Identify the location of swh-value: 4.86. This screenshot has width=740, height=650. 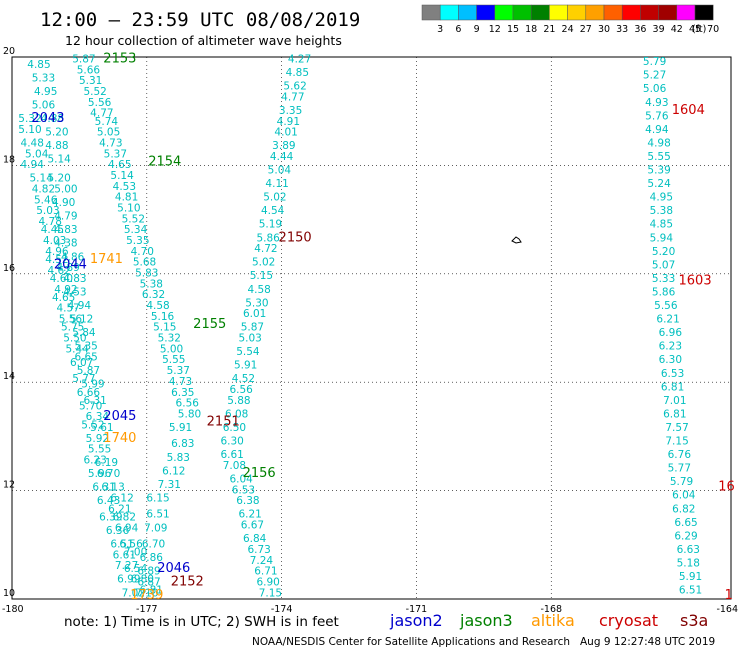
(73, 257).